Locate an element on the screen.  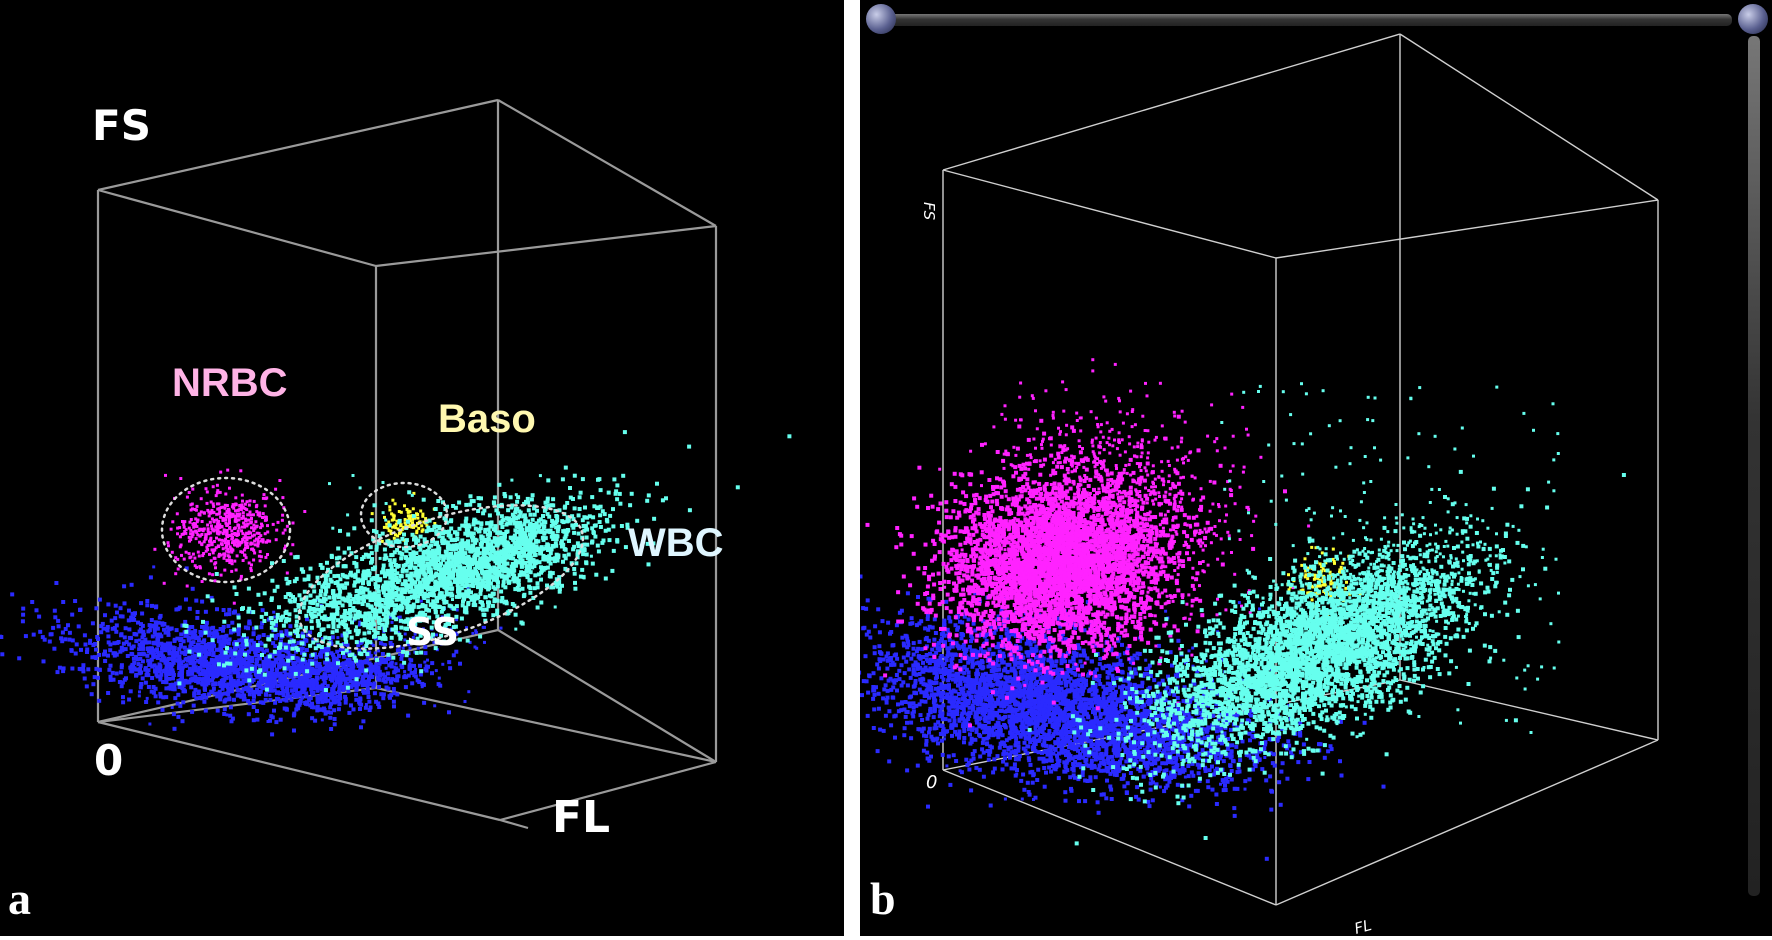
nrbc-sparse-point is located at coordinates (246, 521).